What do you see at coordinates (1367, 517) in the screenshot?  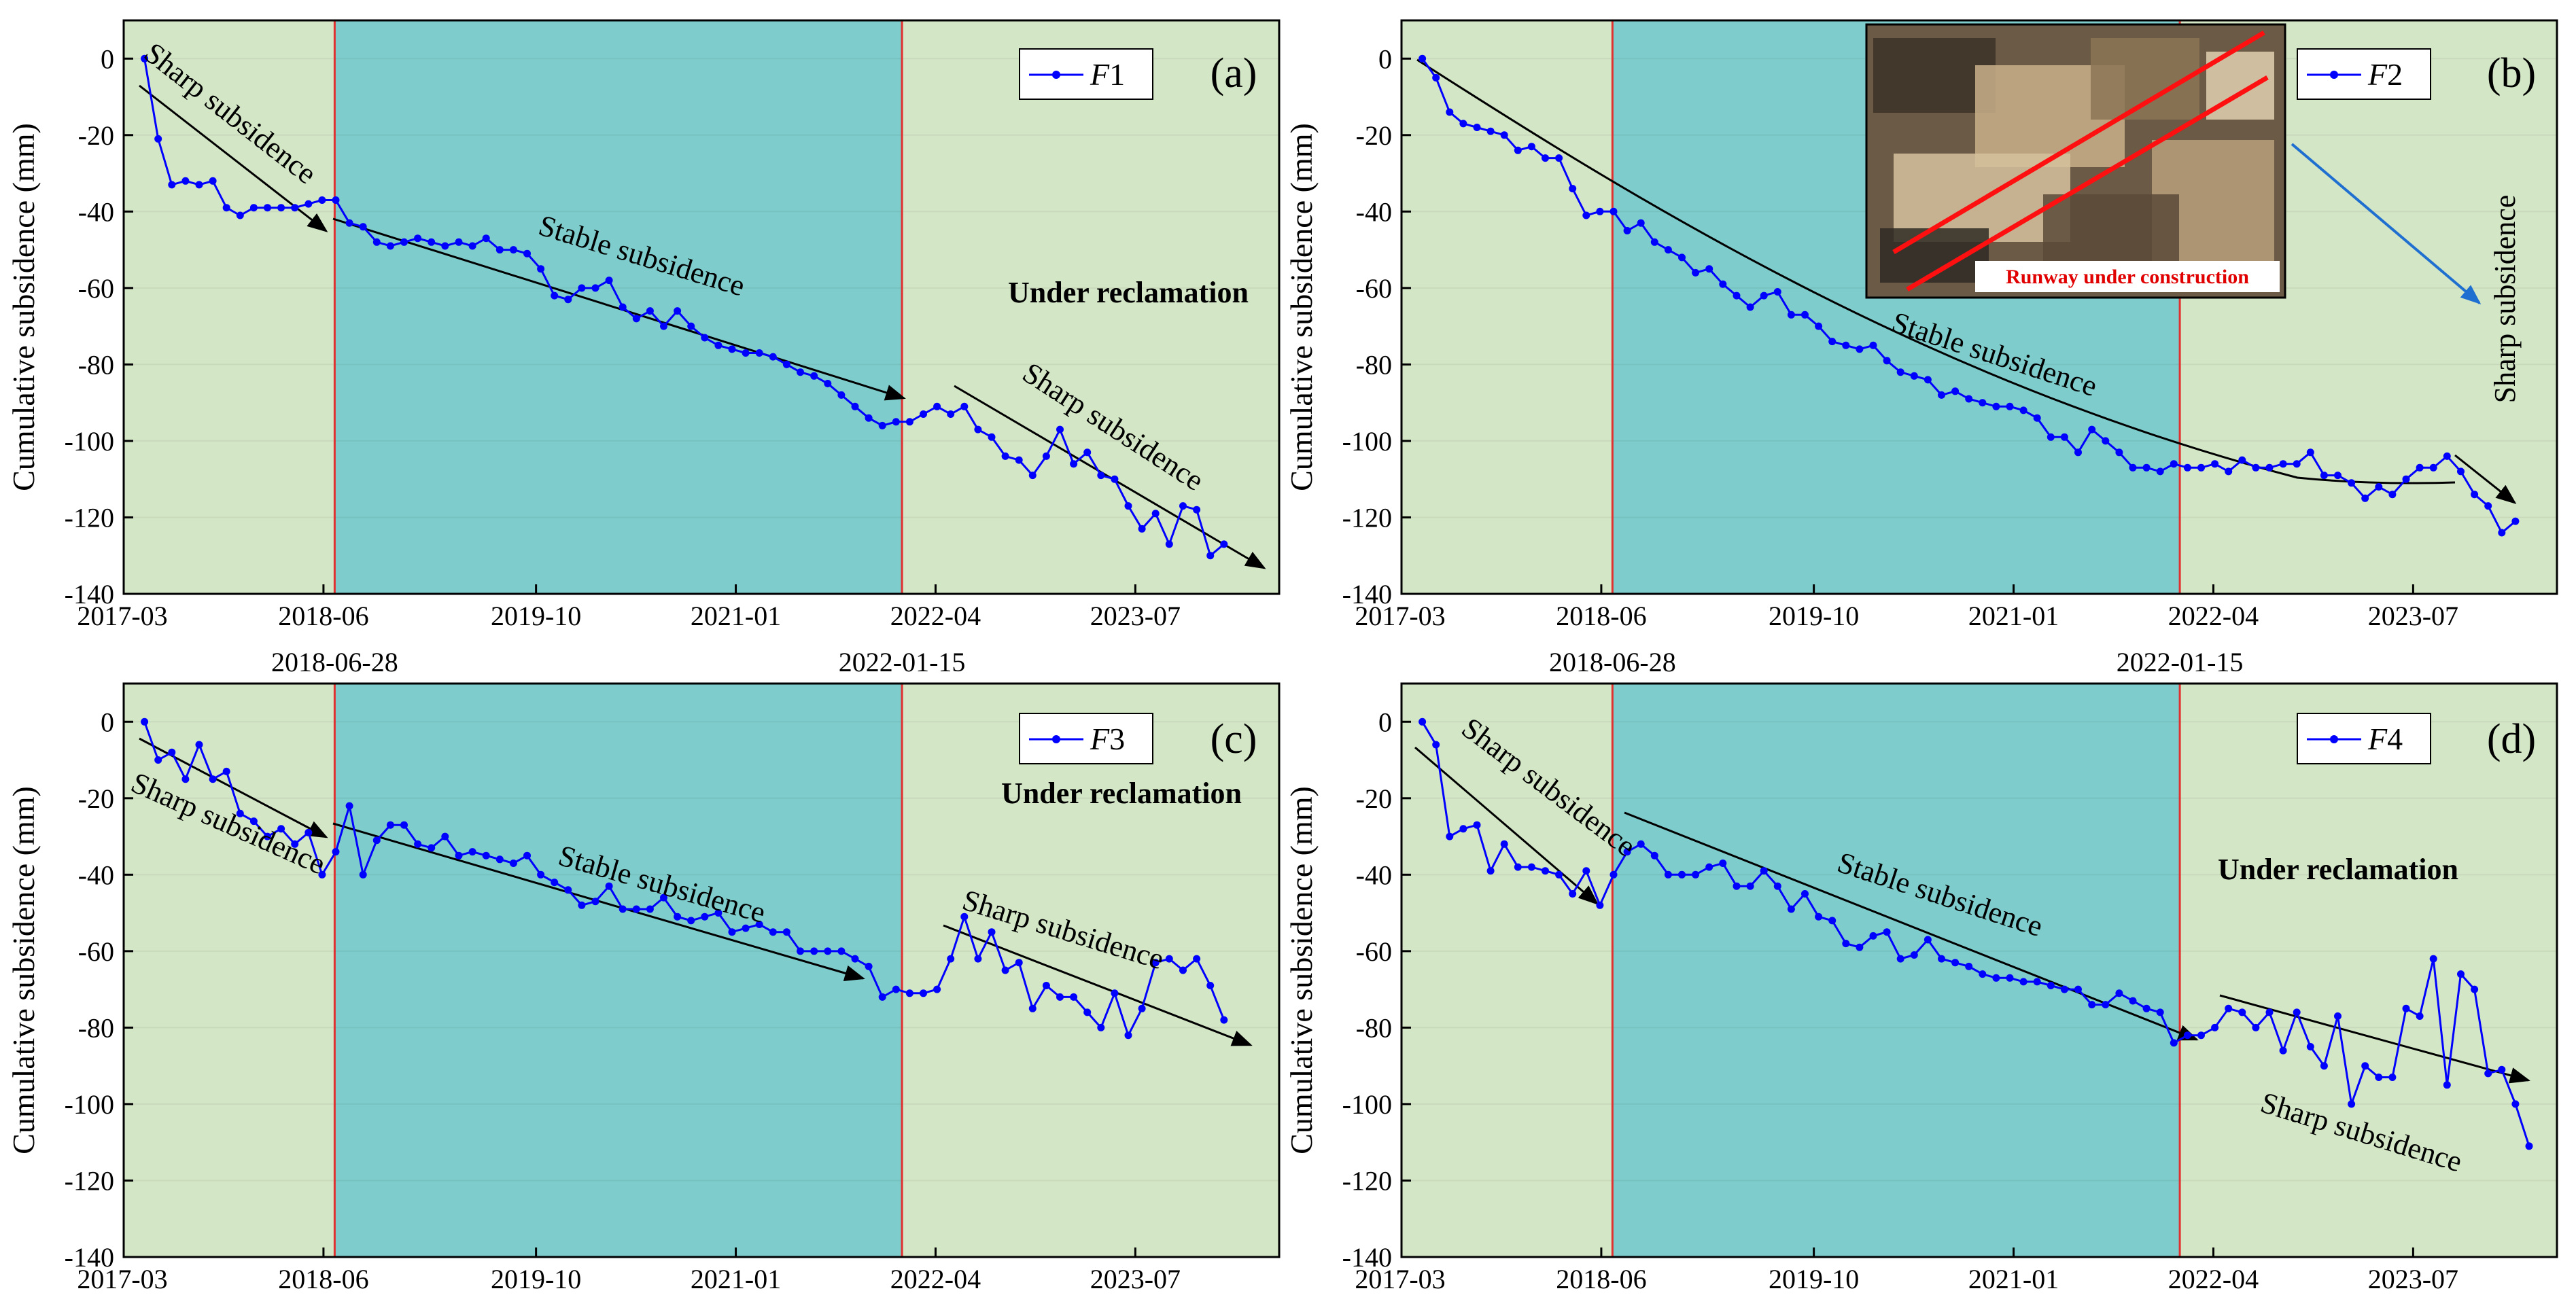 I see `y-tick-label: -120` at bounding box center [1367, 517].